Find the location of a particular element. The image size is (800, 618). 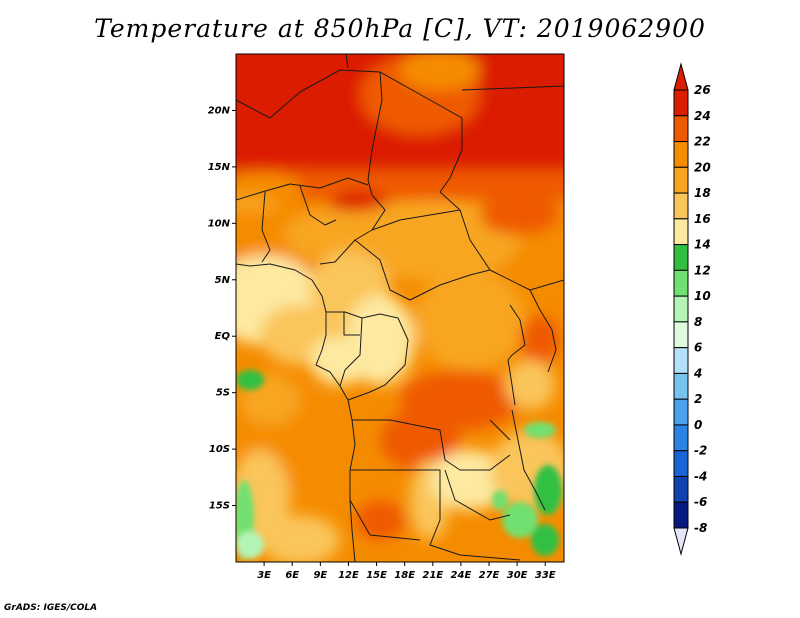

lat-tick-label: 20N is located at coordinates (219, 110).